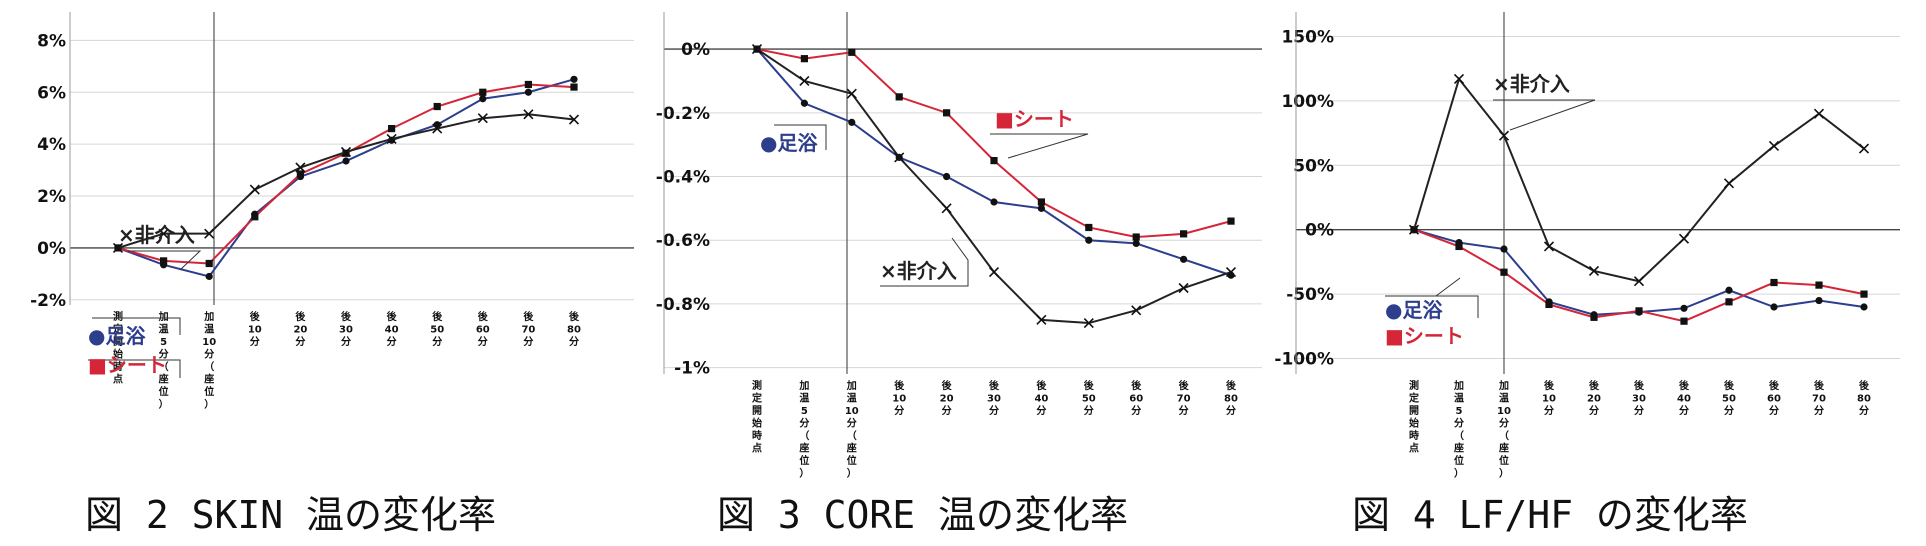  I want to click on x-tick-label: 測, so click(757, 385).